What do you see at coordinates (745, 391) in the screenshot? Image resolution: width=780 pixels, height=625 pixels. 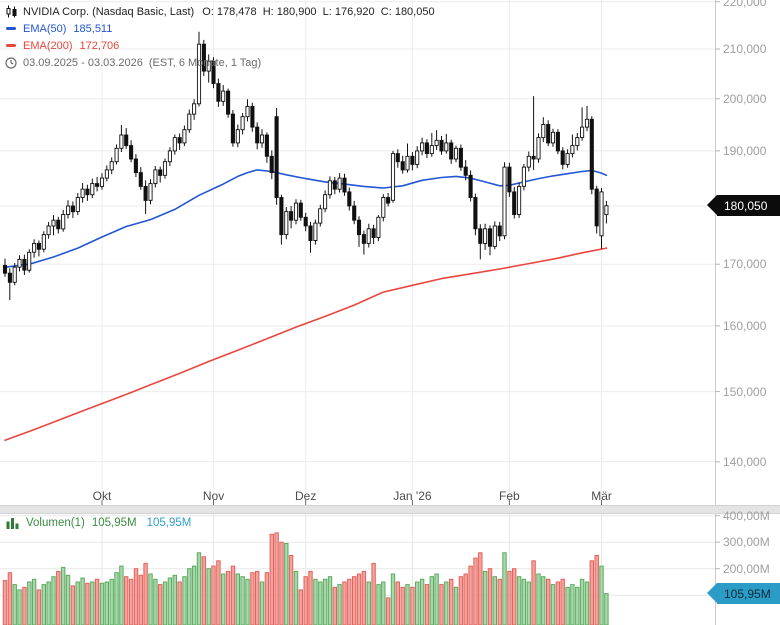 I see `price-axis-label: 150,000` at bounding box center [745, 391].